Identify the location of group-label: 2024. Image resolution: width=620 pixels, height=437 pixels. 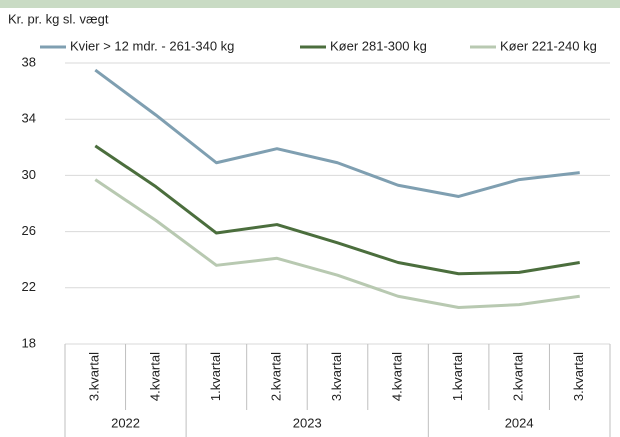
(519, 422).